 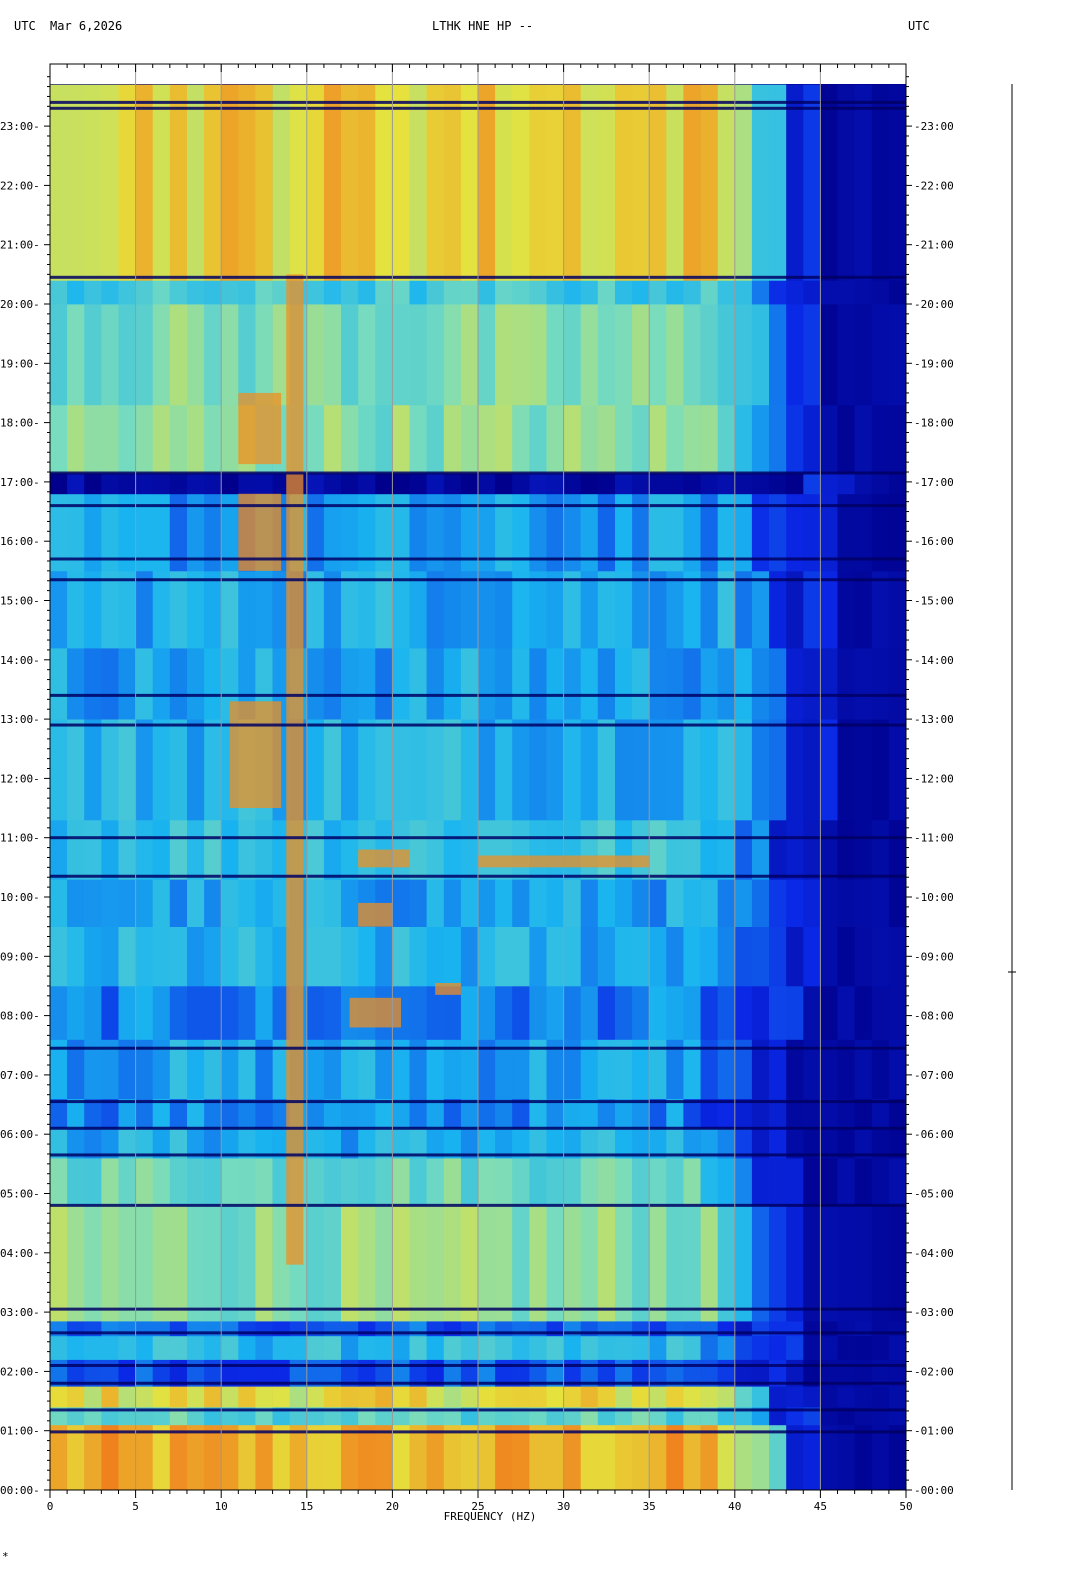 What do you see at coordinates (934, 778) in the screenshot?
I see `y-tick-label-right: -12:00` at bounding box center [934, 778].